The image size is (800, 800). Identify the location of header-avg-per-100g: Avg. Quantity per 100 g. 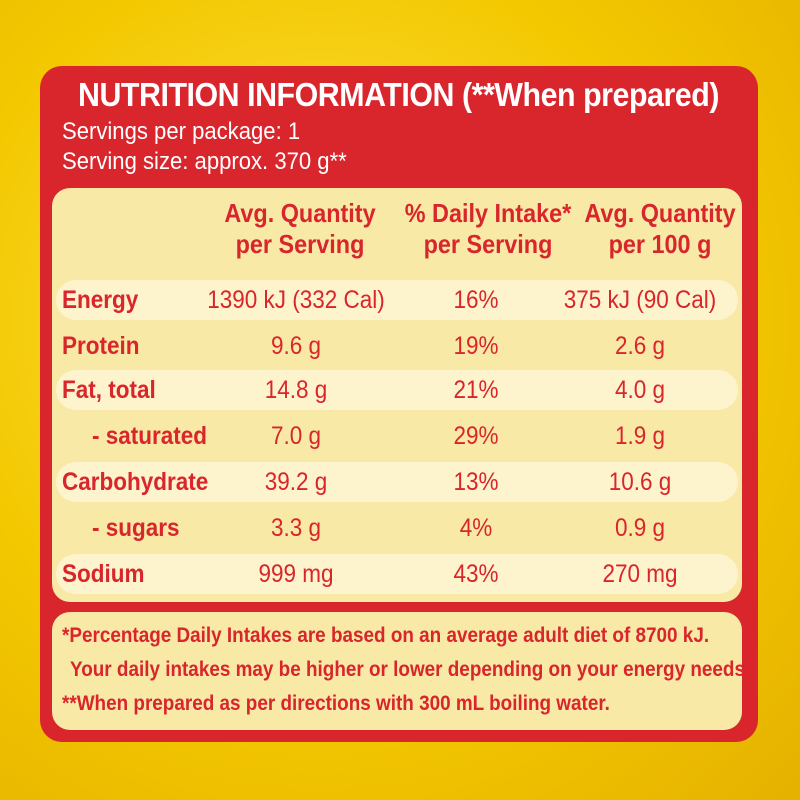
(660, 229).